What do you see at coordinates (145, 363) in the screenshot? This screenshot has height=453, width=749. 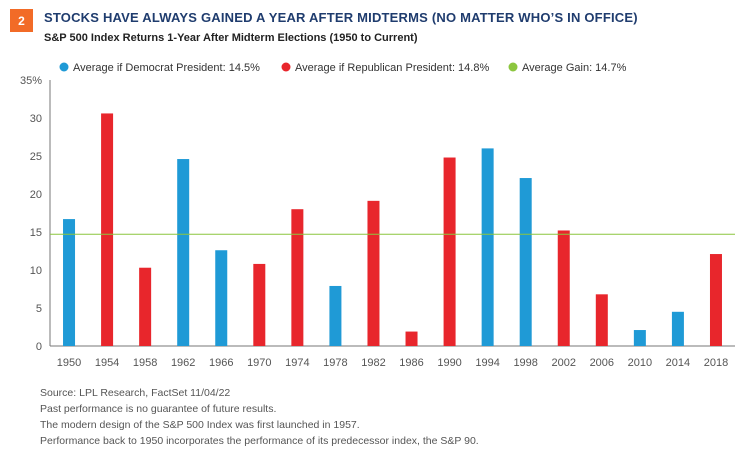 I see `x-tick-label: 1958` at bounding box center [145, 363].